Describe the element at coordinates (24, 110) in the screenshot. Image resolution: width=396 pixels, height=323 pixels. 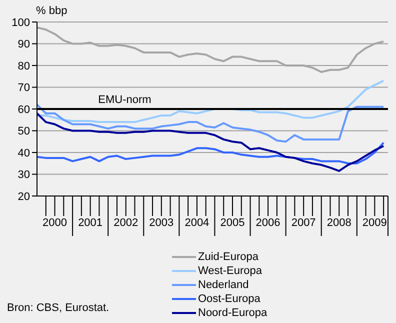
I see `y-tick-label: 60` at that location.